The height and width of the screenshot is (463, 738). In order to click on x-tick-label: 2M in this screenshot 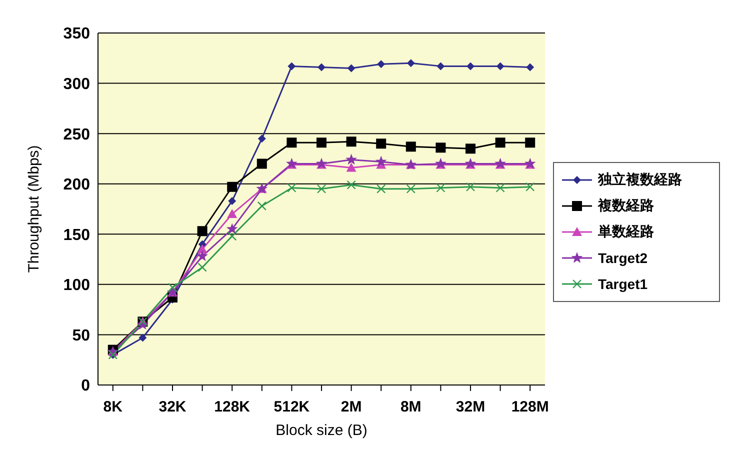, I will do `click(351, 407)`.